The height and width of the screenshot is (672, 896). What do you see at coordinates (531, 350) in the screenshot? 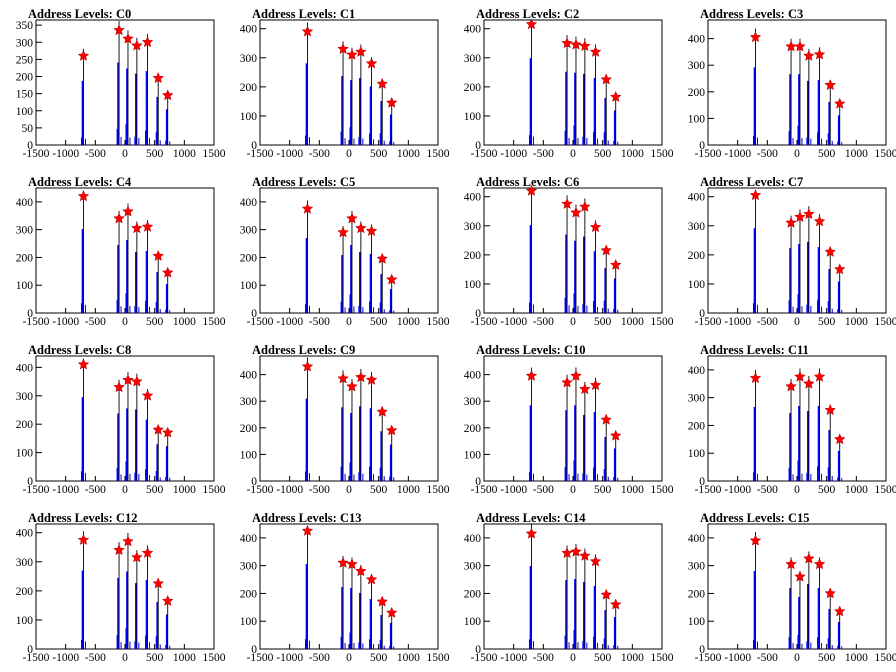
I see `chart-title: Address Levels: C10` at bounding box center [531, 350].